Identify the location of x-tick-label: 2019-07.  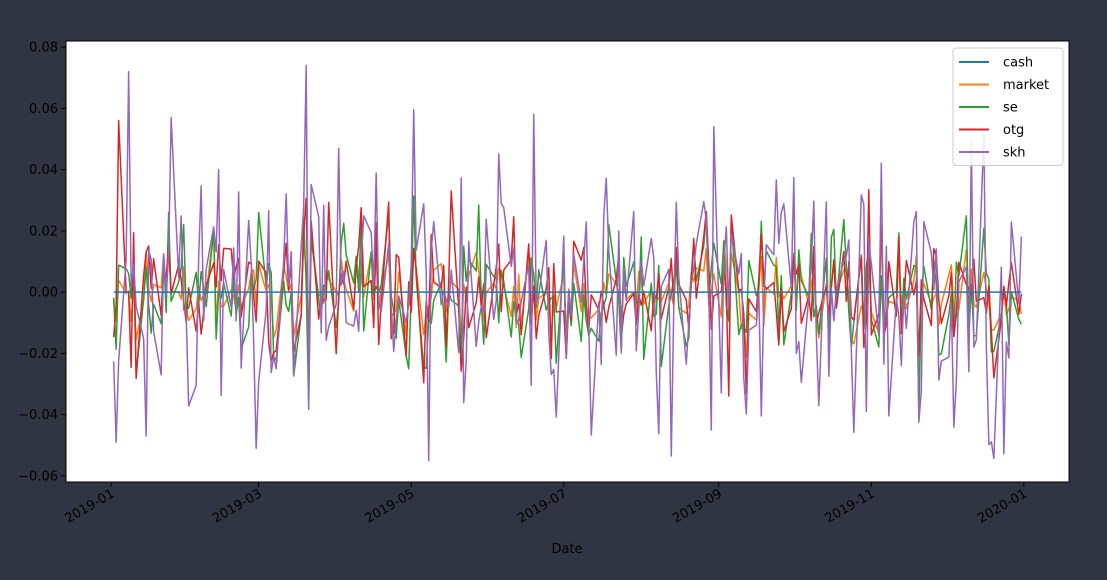
(542, 506).